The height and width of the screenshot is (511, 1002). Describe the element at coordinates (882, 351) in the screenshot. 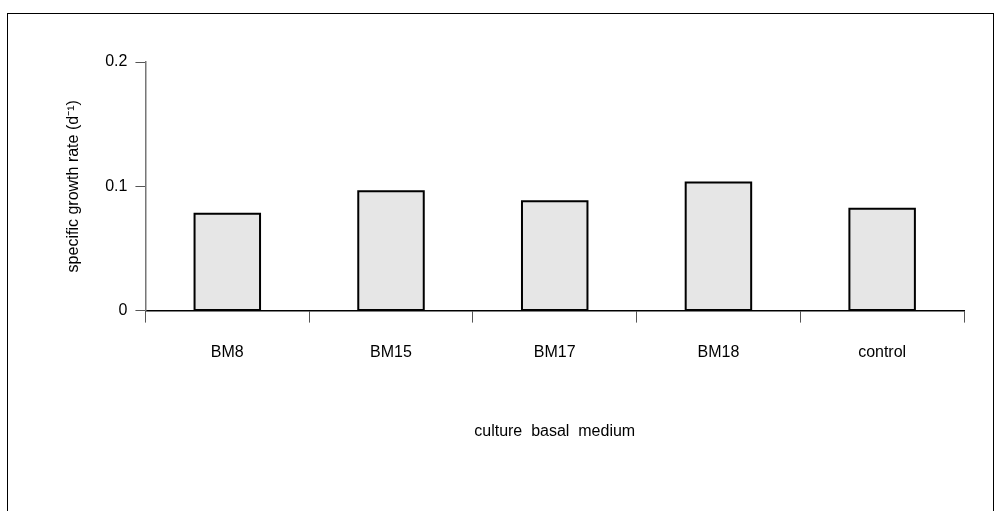

I see `x-tick-label: control` at that location.